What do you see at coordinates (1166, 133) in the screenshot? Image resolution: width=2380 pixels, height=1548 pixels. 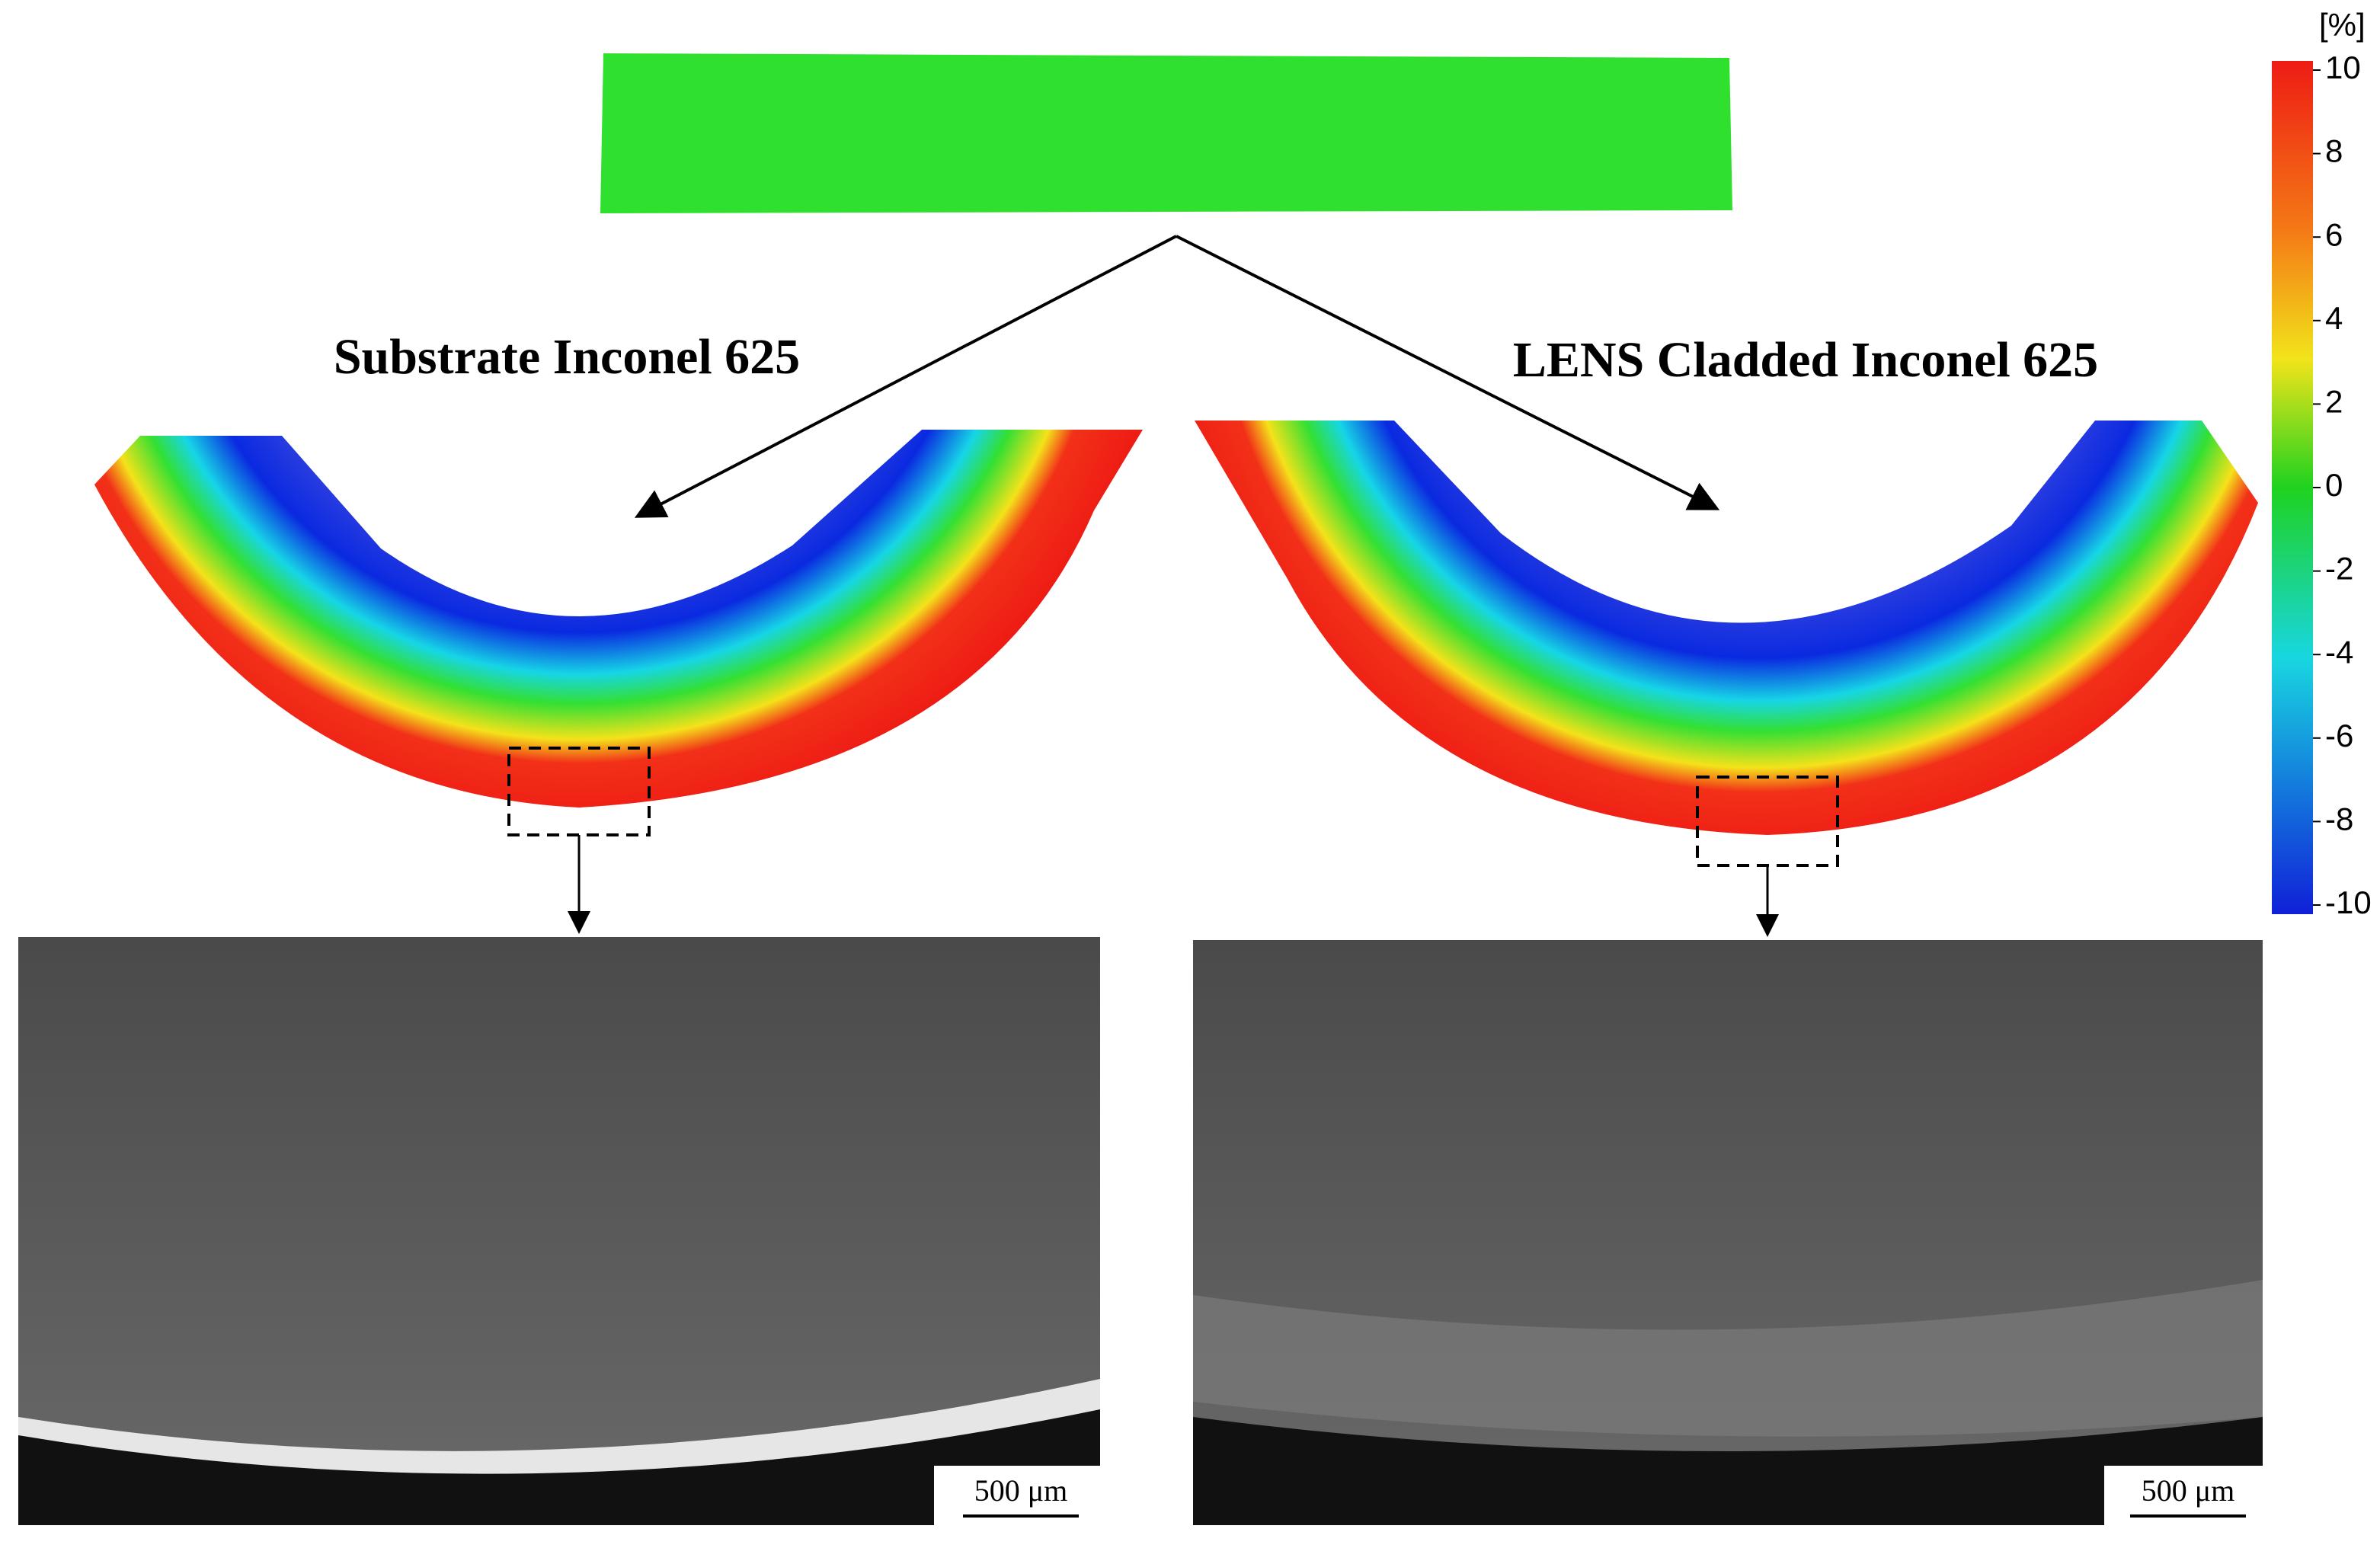 I see `specimen-initial` at bounding box center [1166, 133].